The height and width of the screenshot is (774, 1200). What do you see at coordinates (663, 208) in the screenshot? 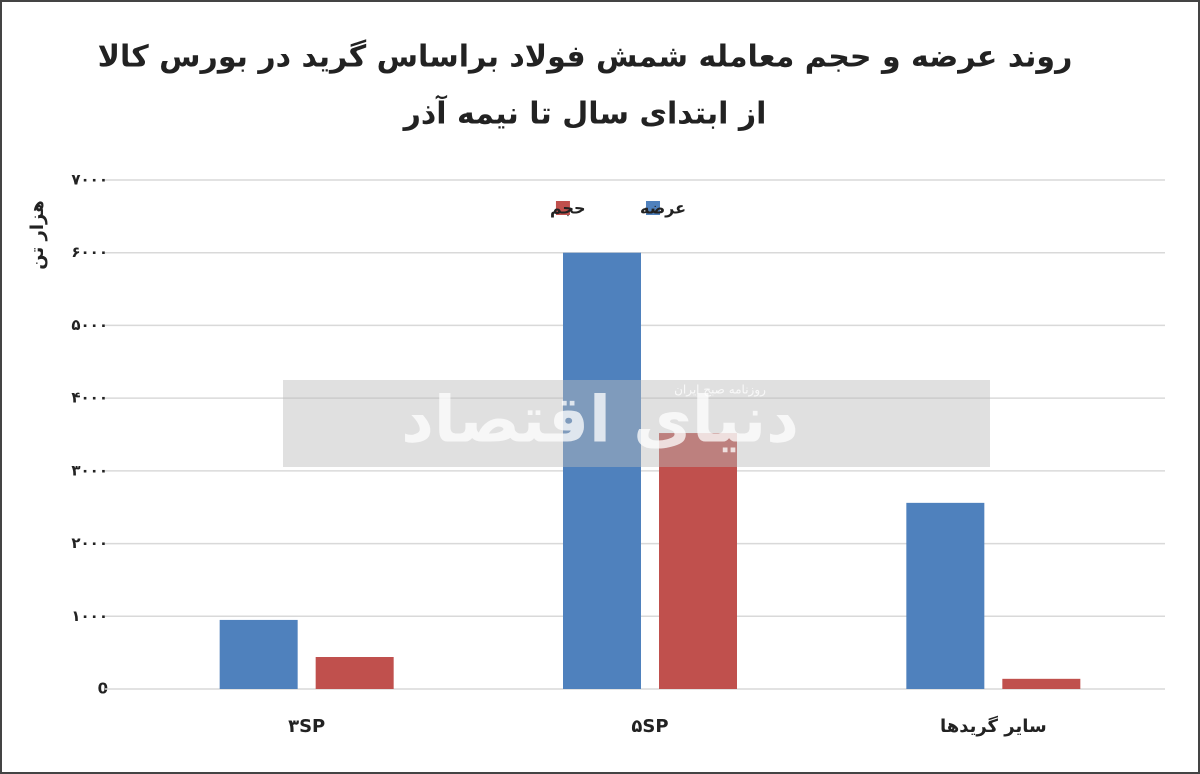
I see `legend-label: عرضه` at bounding box center [663, 208].